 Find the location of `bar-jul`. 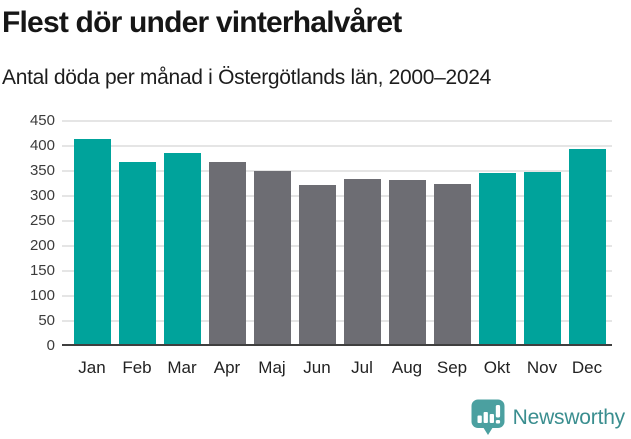

bar-jul is located at coordinates (362, 262).